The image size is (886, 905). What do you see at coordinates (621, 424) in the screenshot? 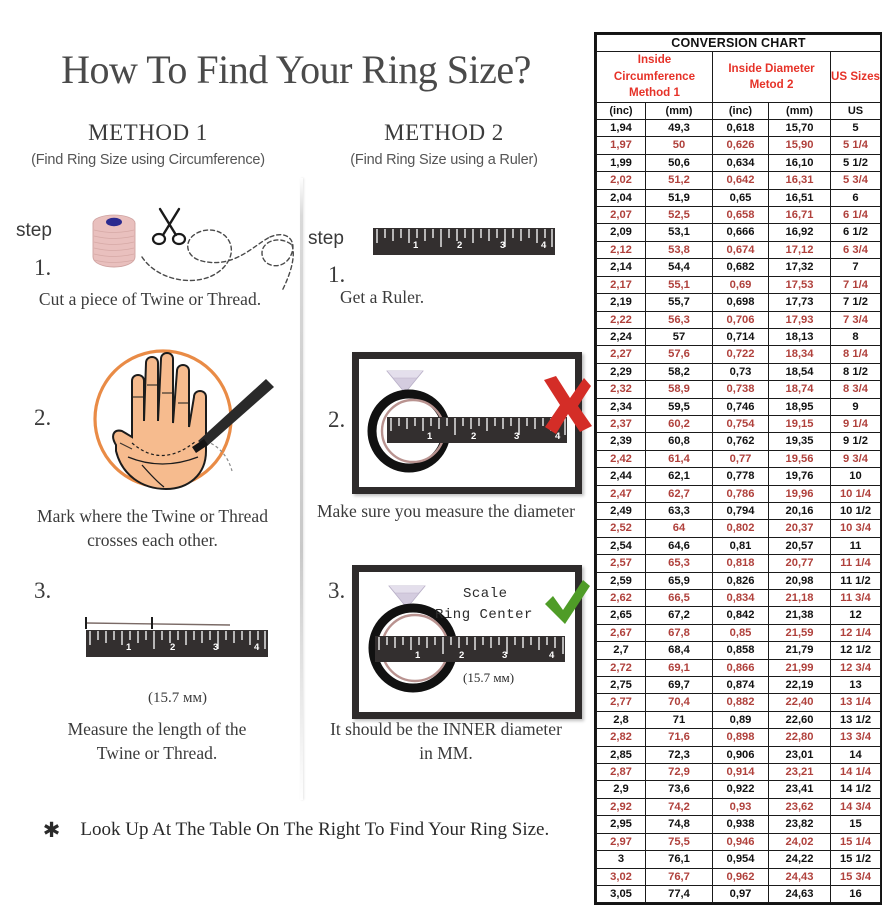
I see `table-cell: 2,37` at bounding box center [621, 424].